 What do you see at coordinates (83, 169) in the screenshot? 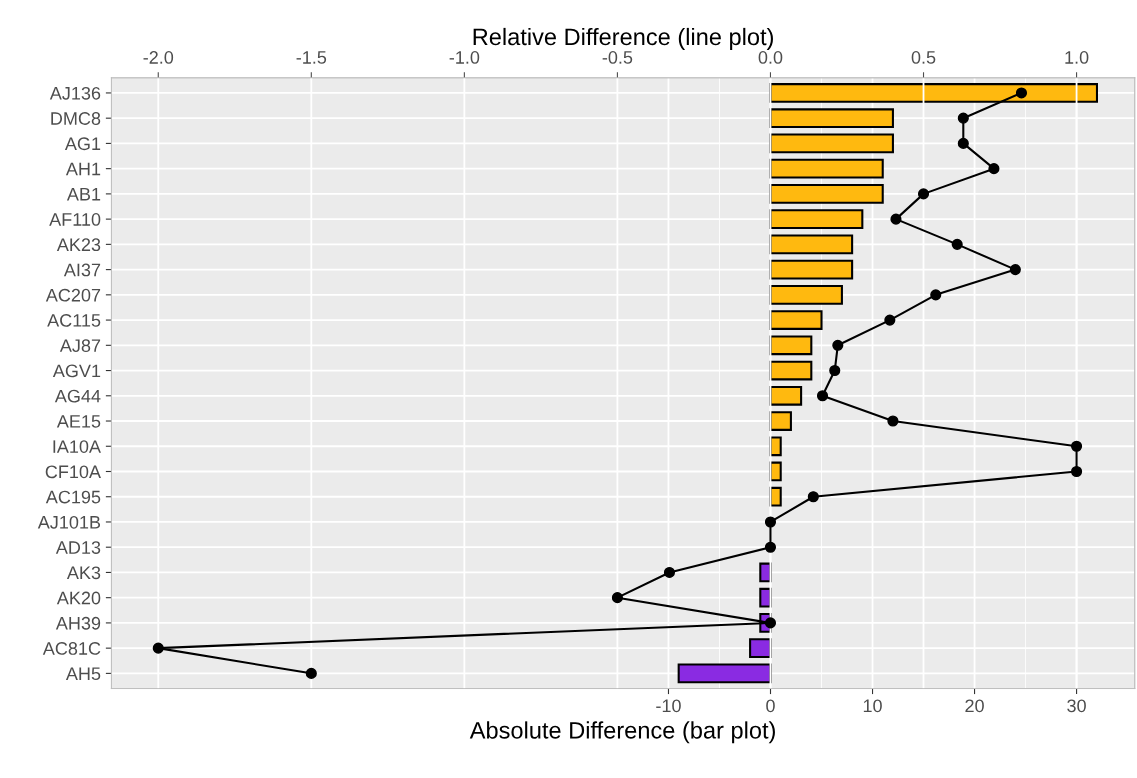
I see `y-tick-label: AH1` at bounding box center [83, 169].